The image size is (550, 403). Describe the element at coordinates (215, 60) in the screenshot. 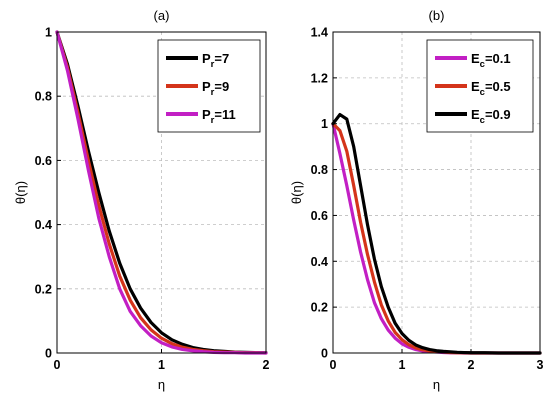

I see `legend-label-0: Pr=7` at that location.